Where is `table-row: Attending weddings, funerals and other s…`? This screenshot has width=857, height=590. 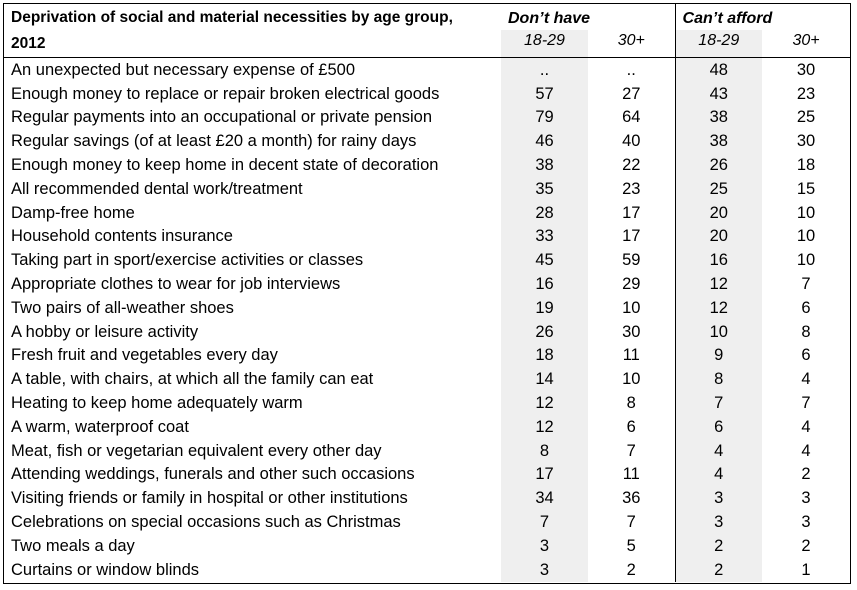 table-row: Attending weddings, funerals and other s… is located at coordinates (427, 474).